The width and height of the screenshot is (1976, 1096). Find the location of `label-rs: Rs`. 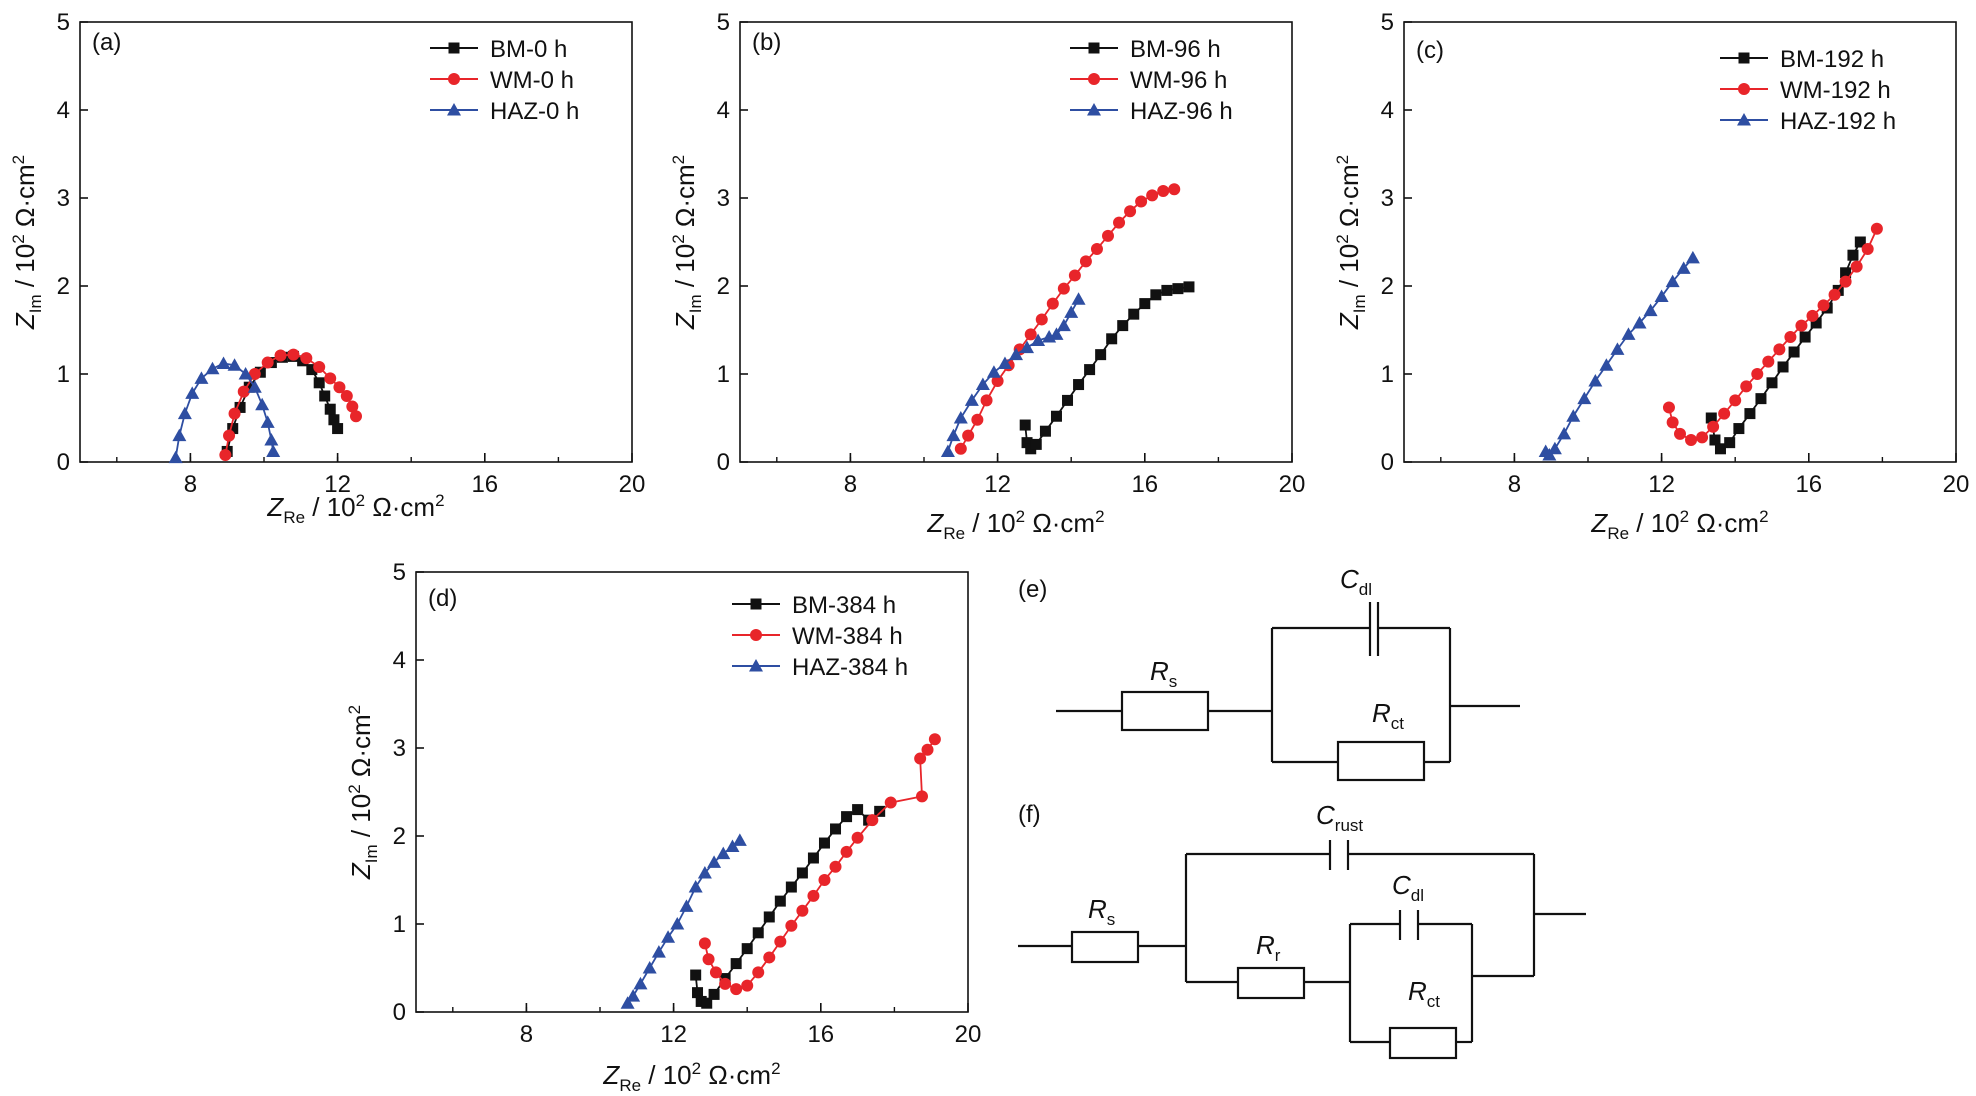

label-rs: Rs is located at coordinates (1163, 673).